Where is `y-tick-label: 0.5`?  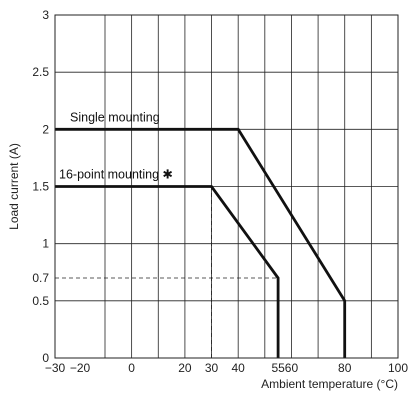 y-tick-label: 0.5 is located at coordinates (40, 301).